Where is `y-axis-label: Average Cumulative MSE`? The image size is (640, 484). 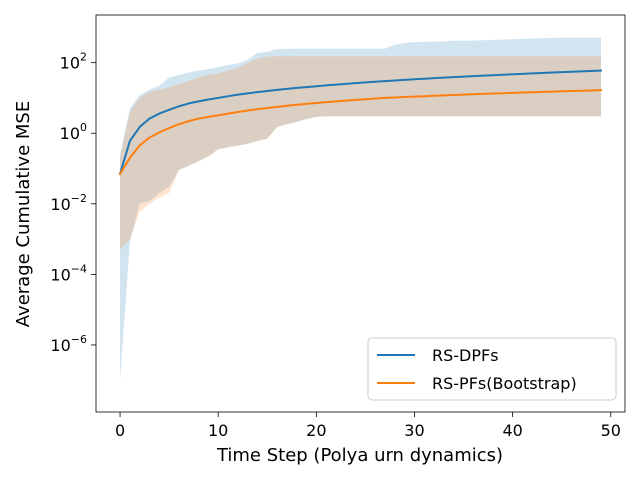
y-axis-label: Average Cumulative MSE is located at coordinates (23, 214).